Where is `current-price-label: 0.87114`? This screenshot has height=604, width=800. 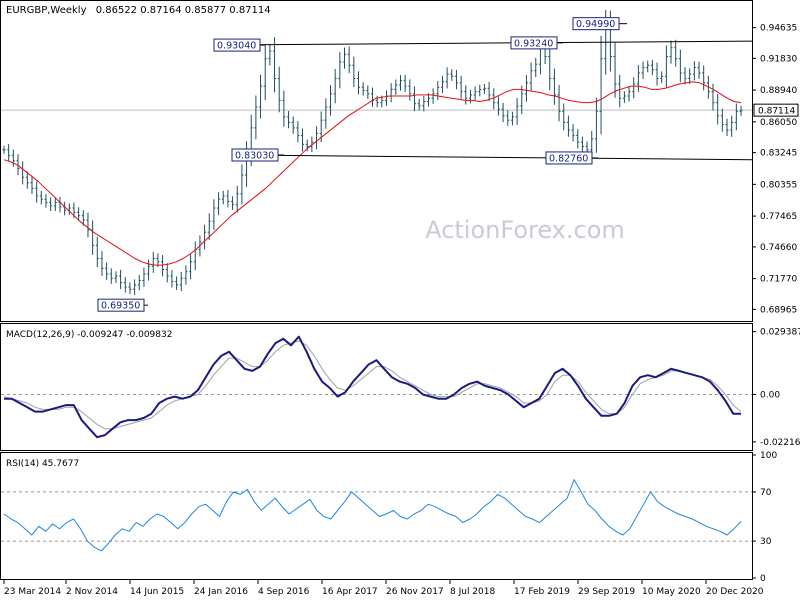 current-price-label: 0.87114 is located at coordinates (776, 112).